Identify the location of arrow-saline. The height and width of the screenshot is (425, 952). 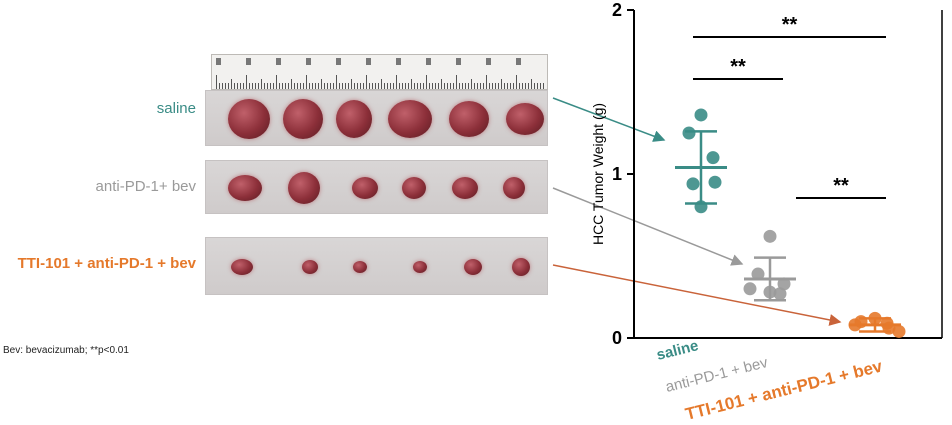
(609, 119).